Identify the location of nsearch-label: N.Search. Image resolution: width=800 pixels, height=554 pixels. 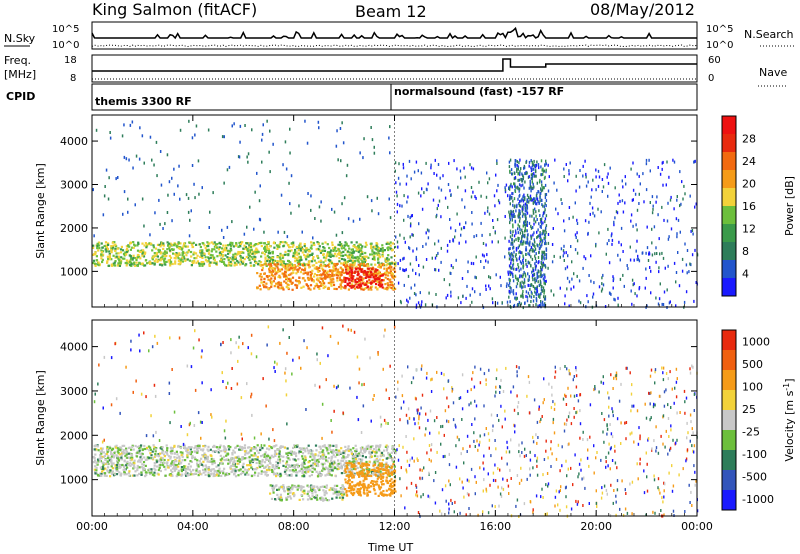
(769, 34).